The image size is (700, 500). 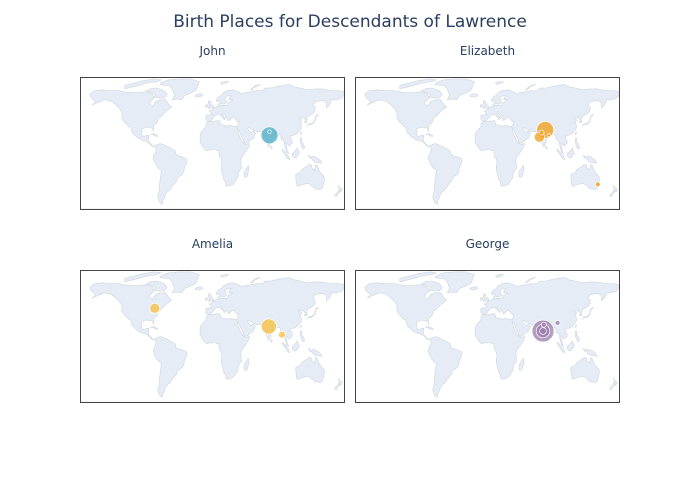 I want to click on map-title-john: John, so click(x=212, y=51).